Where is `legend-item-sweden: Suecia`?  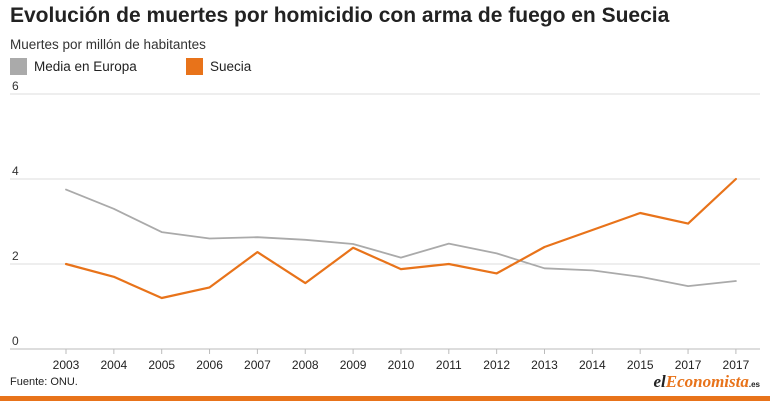 legend-item-sweden: Suecia is located at coordinates (218, 66).